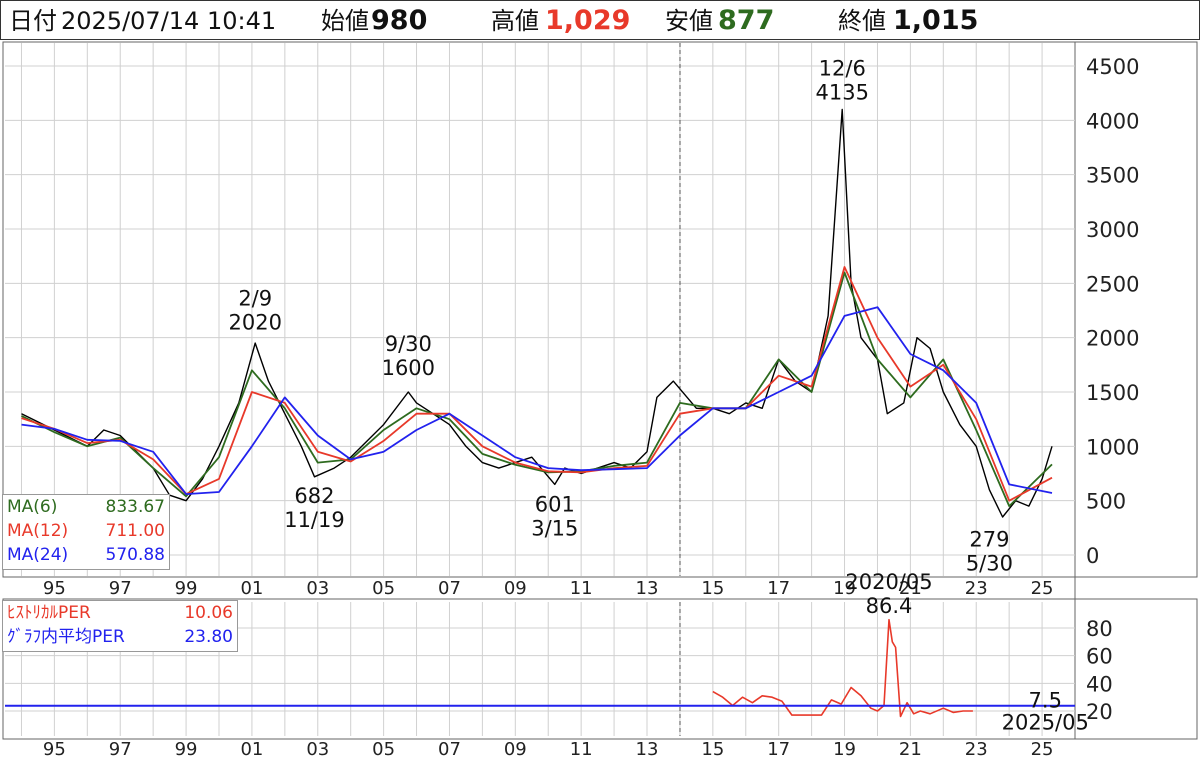  I want to click on per-x-tick-label: 09, so click(515, 748).